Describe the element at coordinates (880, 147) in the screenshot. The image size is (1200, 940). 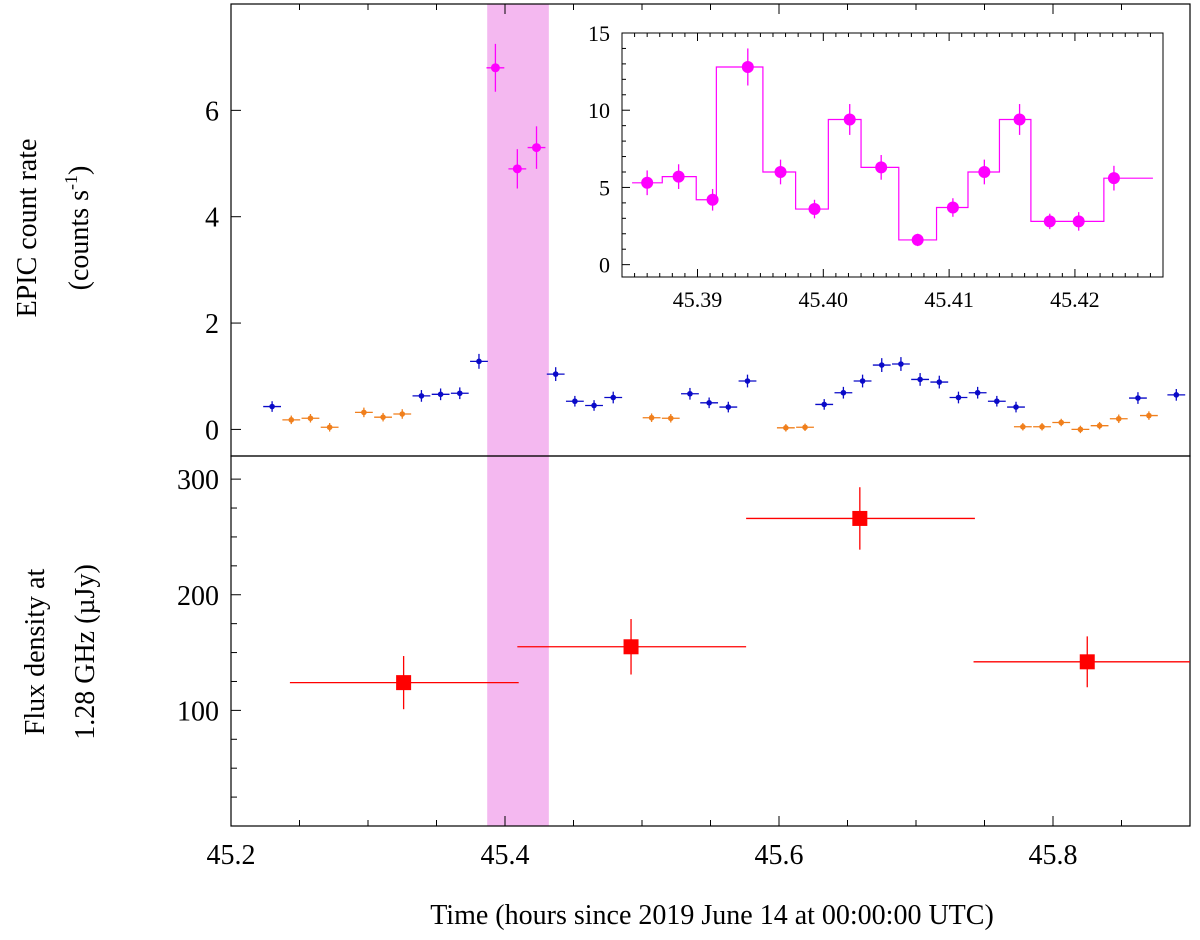
I see `inset-marks` at that location.